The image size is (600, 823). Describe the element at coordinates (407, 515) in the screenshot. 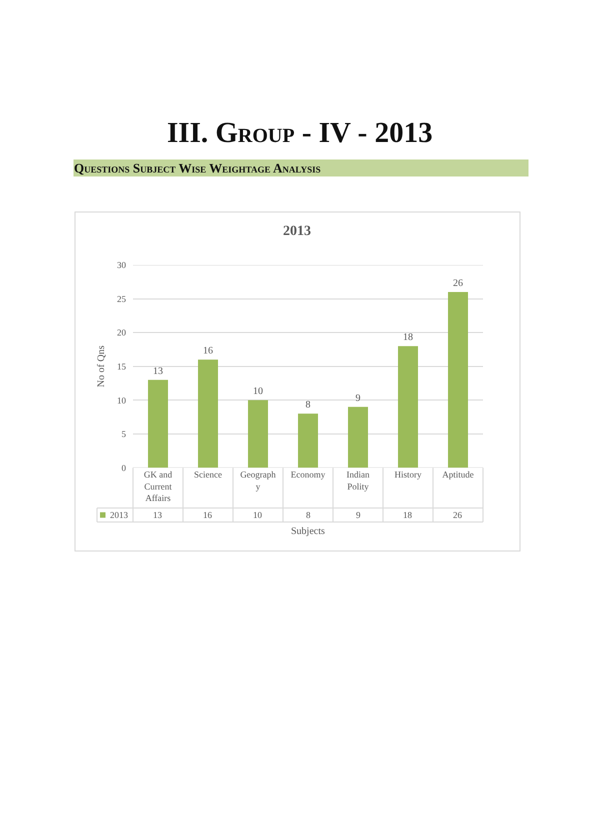

I see `data-label: 18` at that location.